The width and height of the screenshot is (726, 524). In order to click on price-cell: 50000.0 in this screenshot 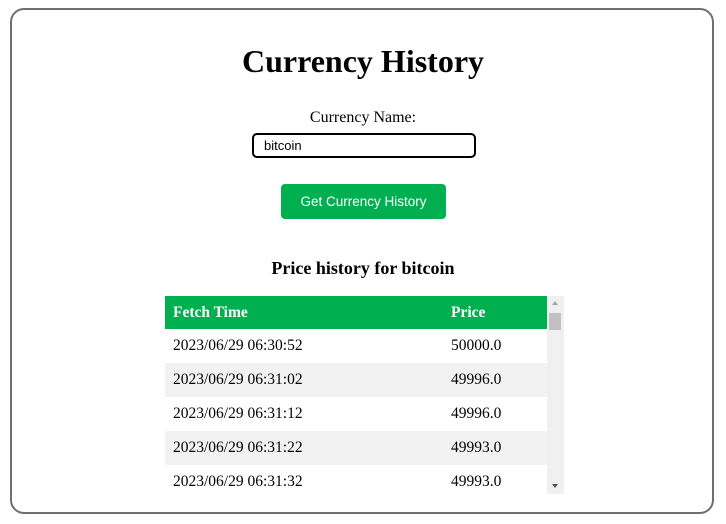, I will do `click(476, 345)`.